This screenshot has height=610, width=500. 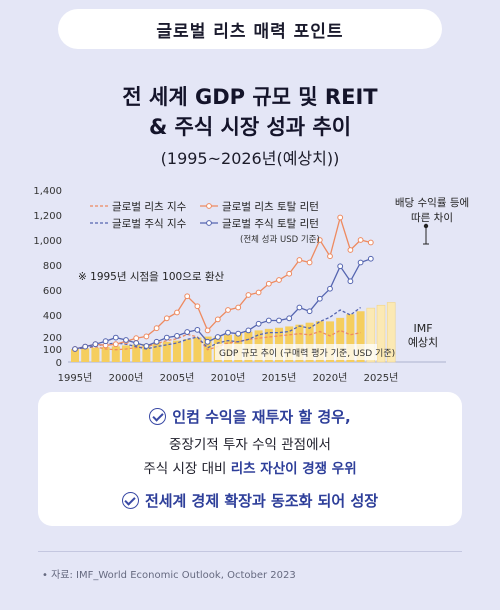 What do you see at coordinates (270, 206) in the screenshot?
I see `legend-reit-total-return-label: 글로벌 리츠 토탈 리턴` at bounding box center [270, 206].